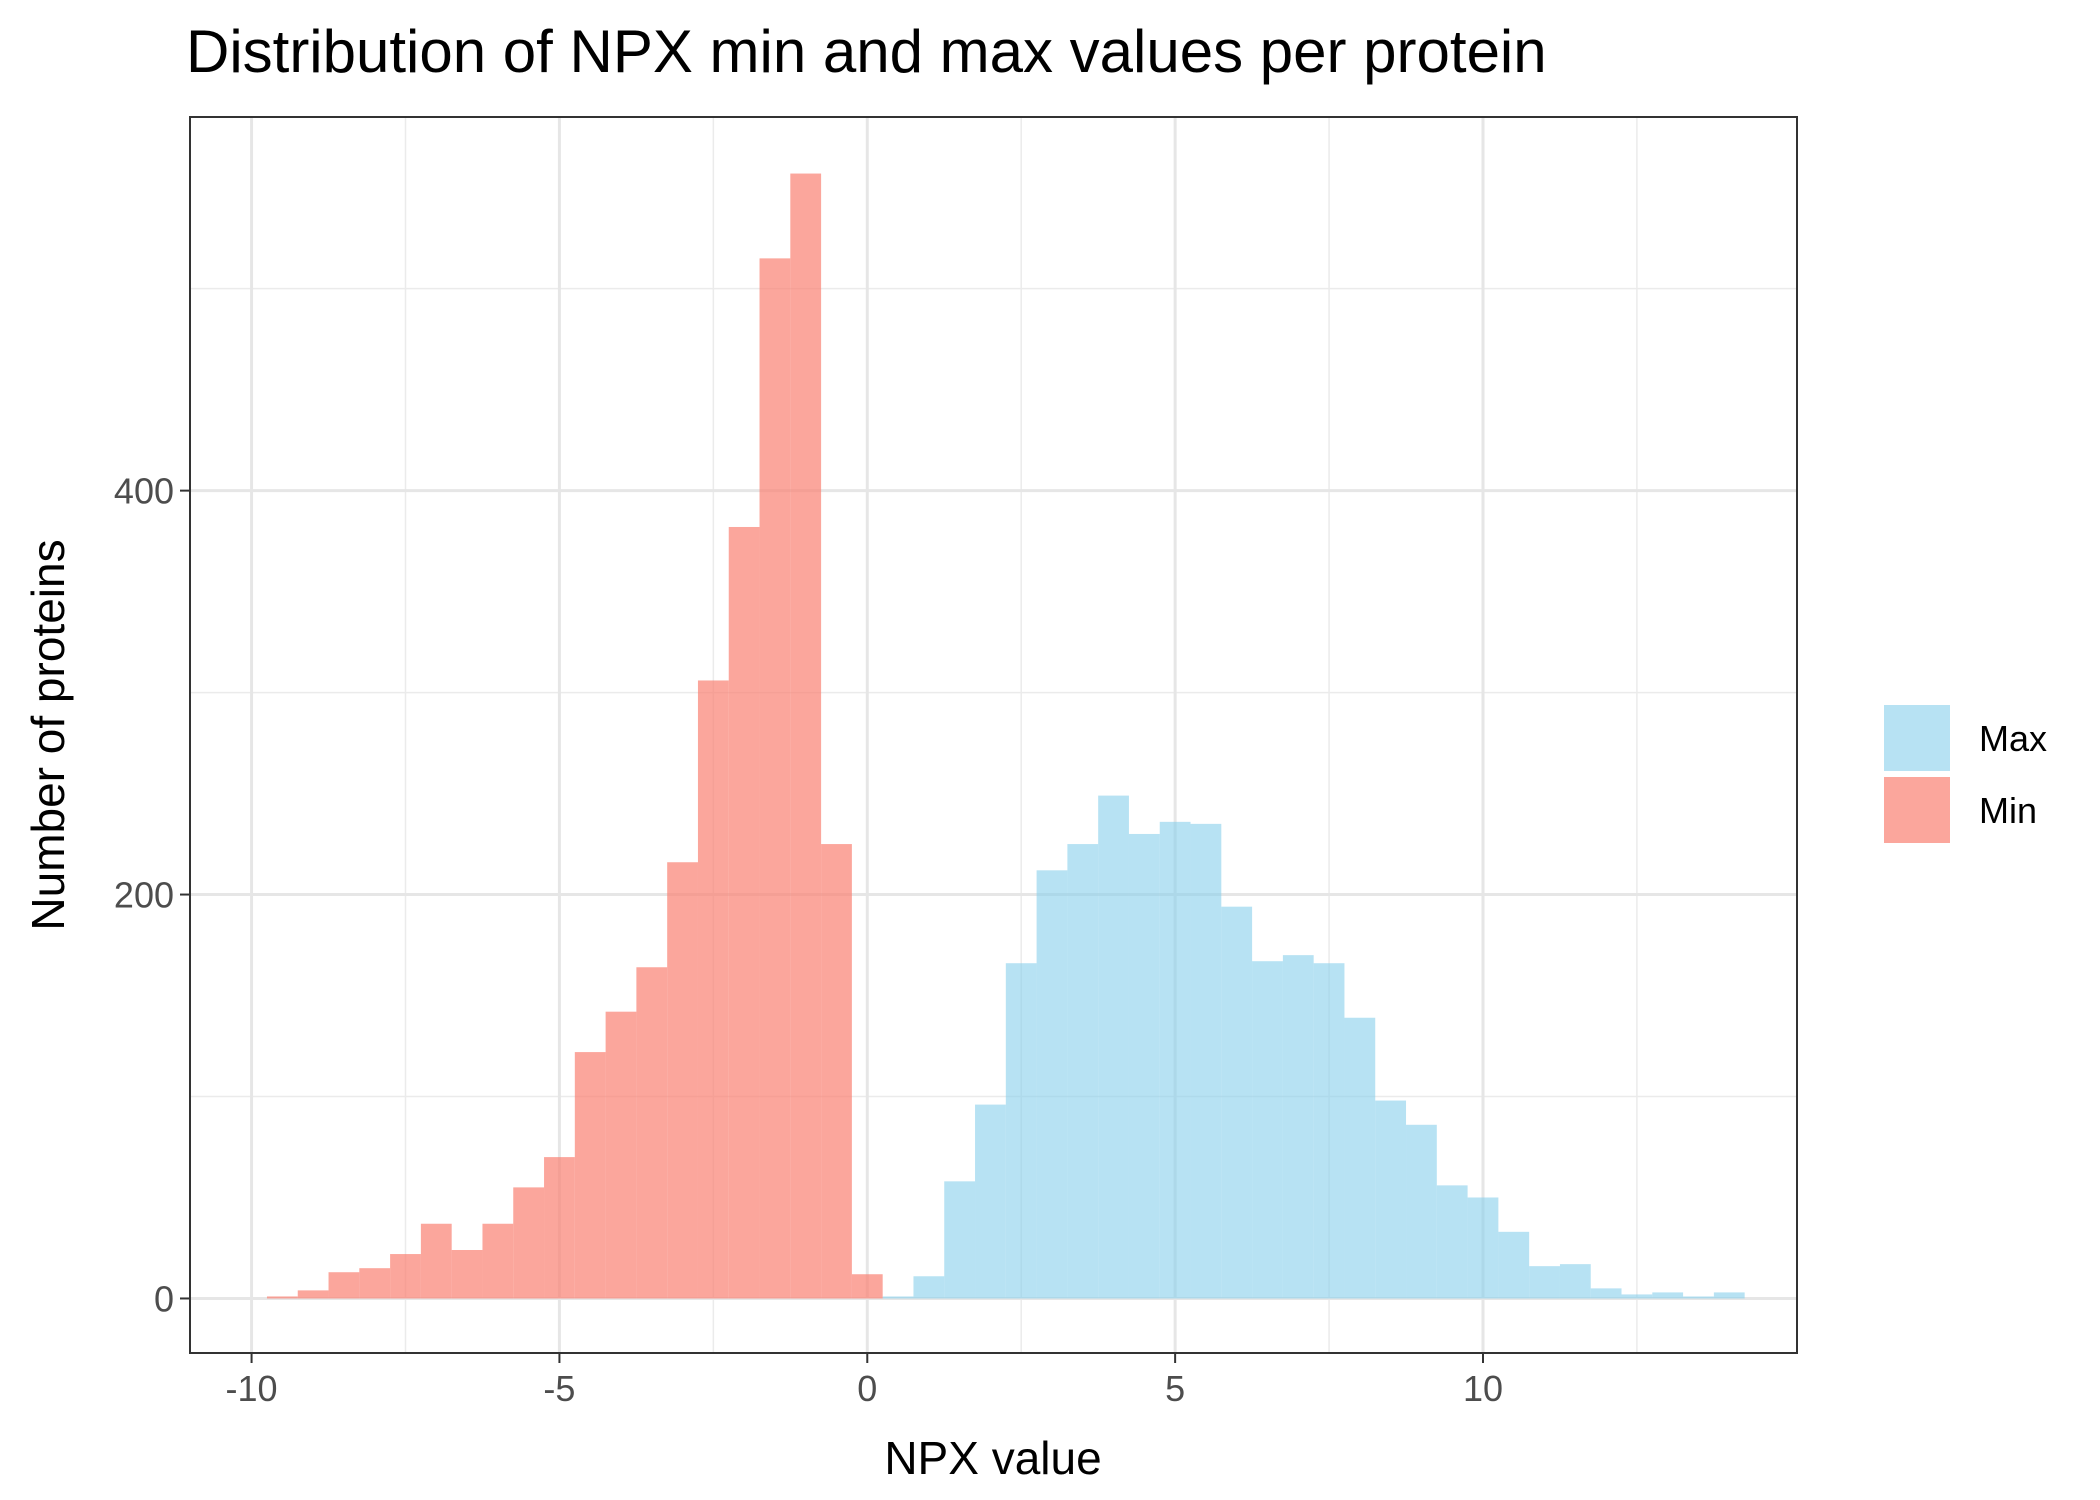 This screenshot has height=1500, width=2100. I want to click on legend-key-min, so click(1917, 810).